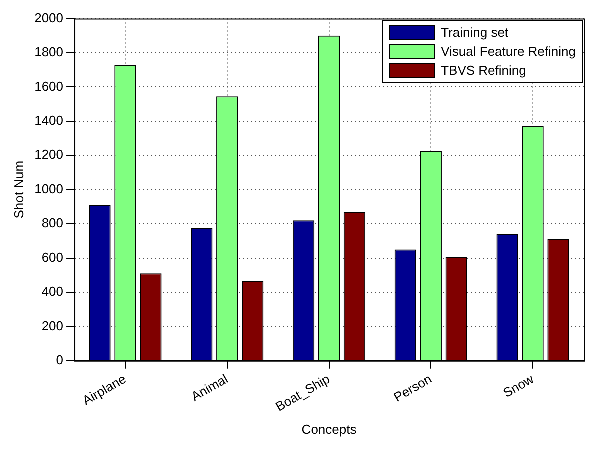 Image resolution: width=596 pixels, height=450 pixels. I want to click on x-tick-label: Snow, so click(518, 386).